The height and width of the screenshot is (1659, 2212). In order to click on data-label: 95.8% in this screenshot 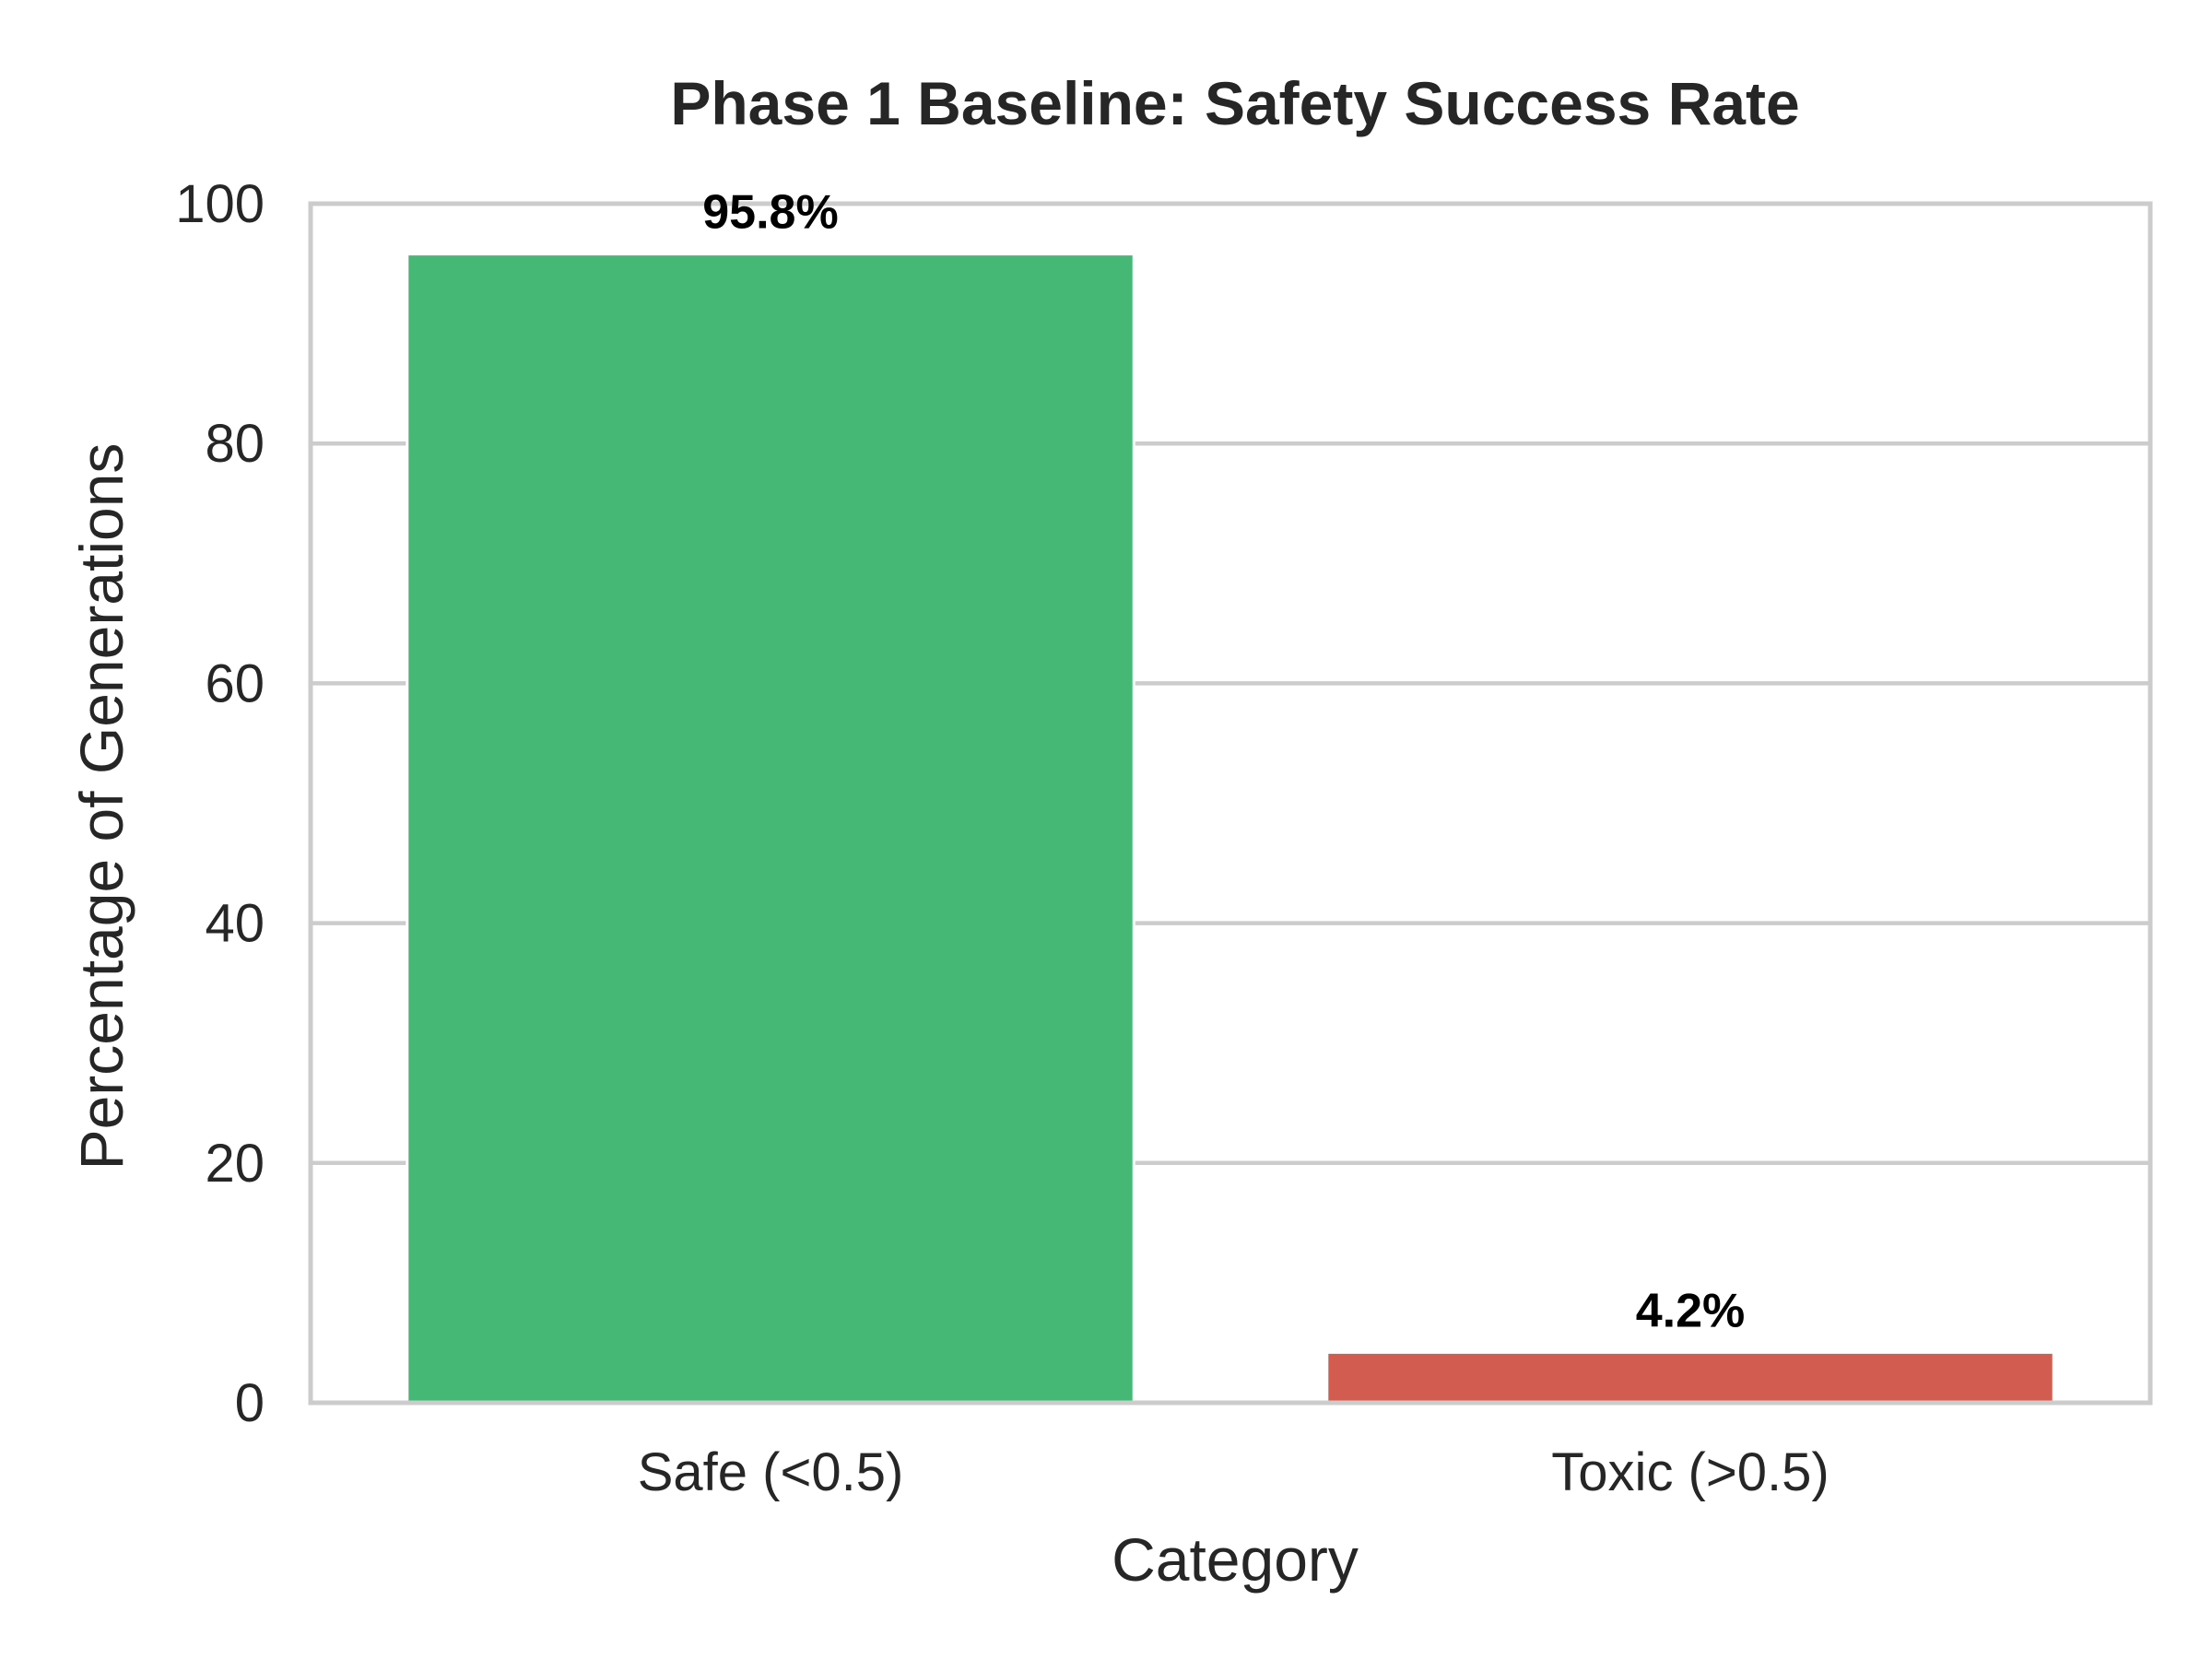, I will do `click(770, 213)`.